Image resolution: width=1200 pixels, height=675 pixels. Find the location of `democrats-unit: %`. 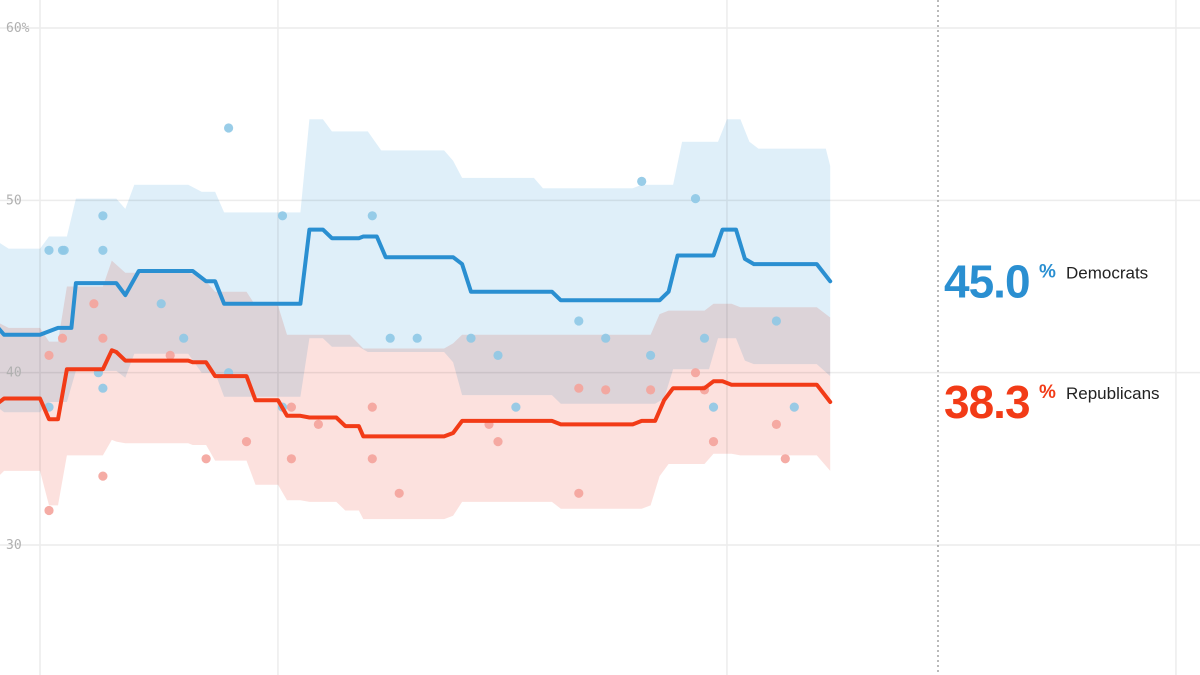

democrats-unit: % is located at coordinates (1047, 271).